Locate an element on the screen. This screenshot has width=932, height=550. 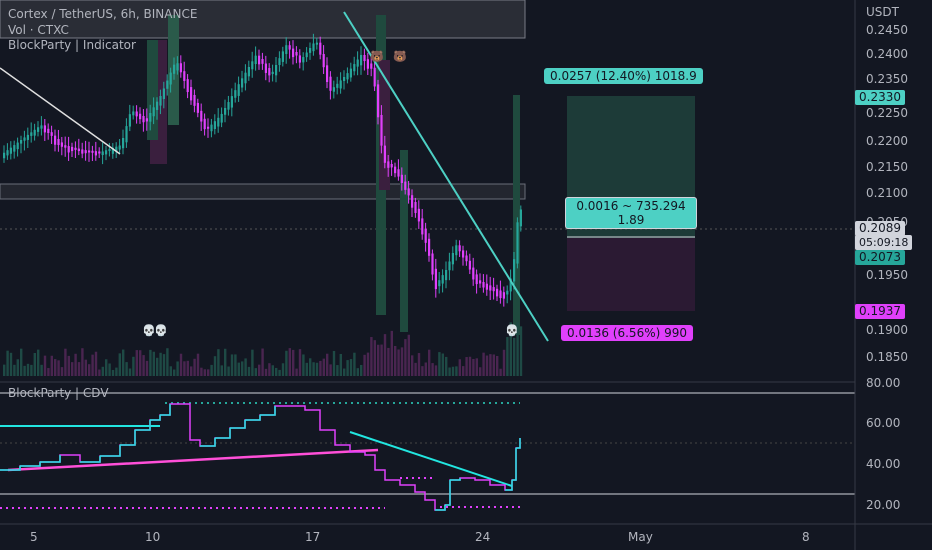
cdv-legend: BlockParty | CDV is located at coordinates (58, 393).